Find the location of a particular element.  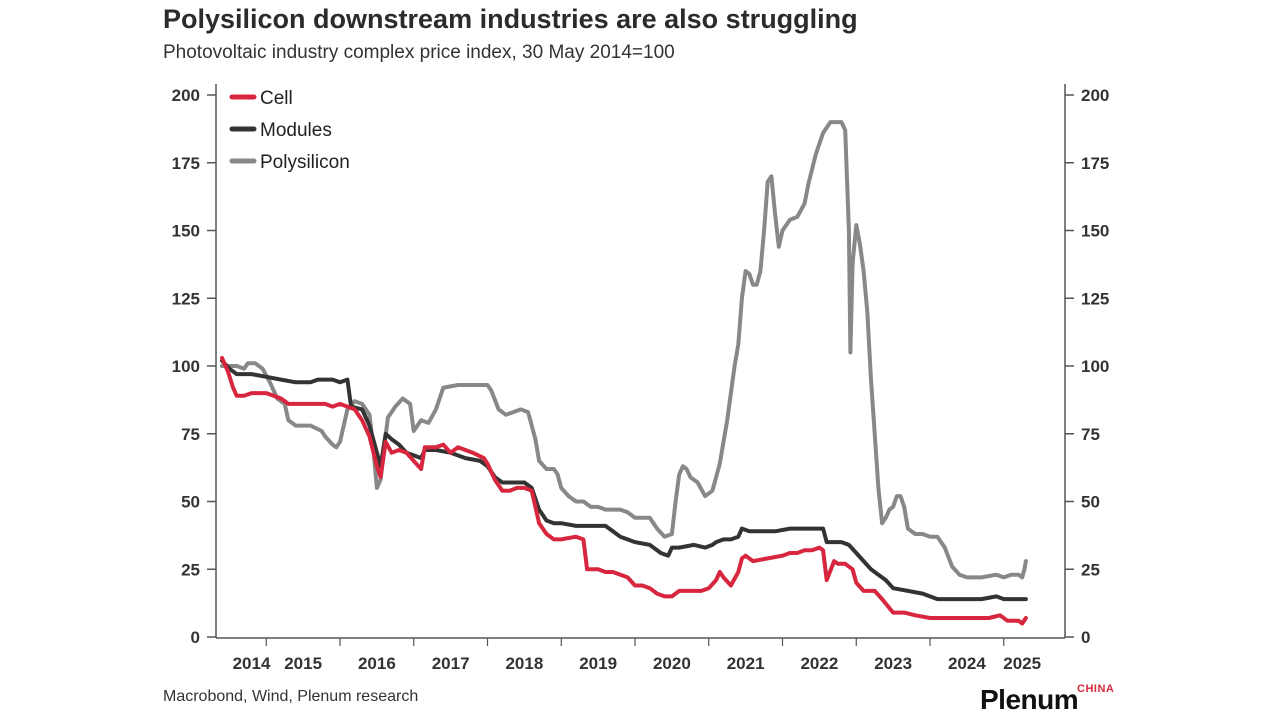

x-tick-label: 2023 is located at coordinates (893, 663).